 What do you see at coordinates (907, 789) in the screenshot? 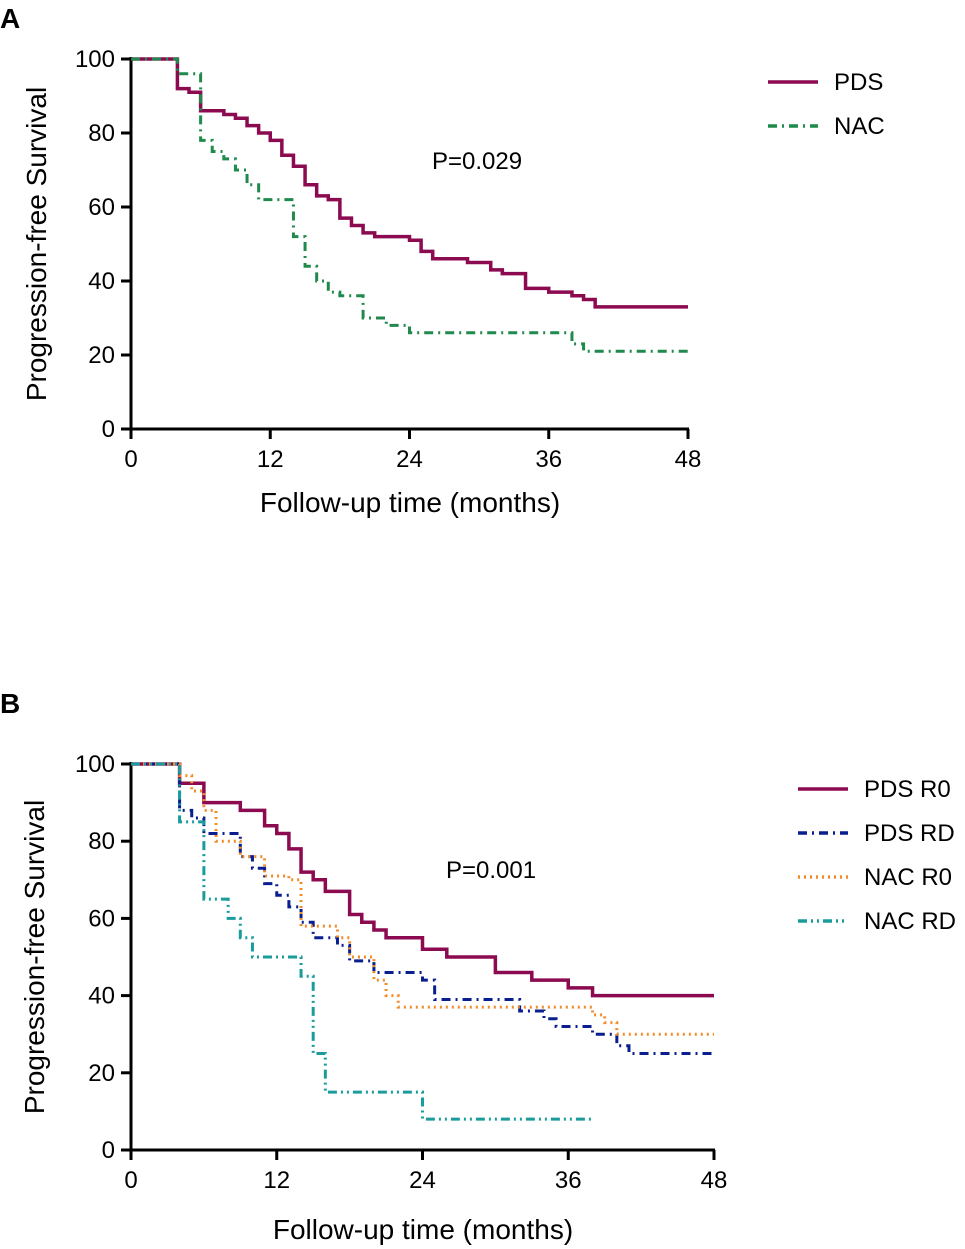
I see `legend-label: PDS R0` at bounding box center [907, 789].